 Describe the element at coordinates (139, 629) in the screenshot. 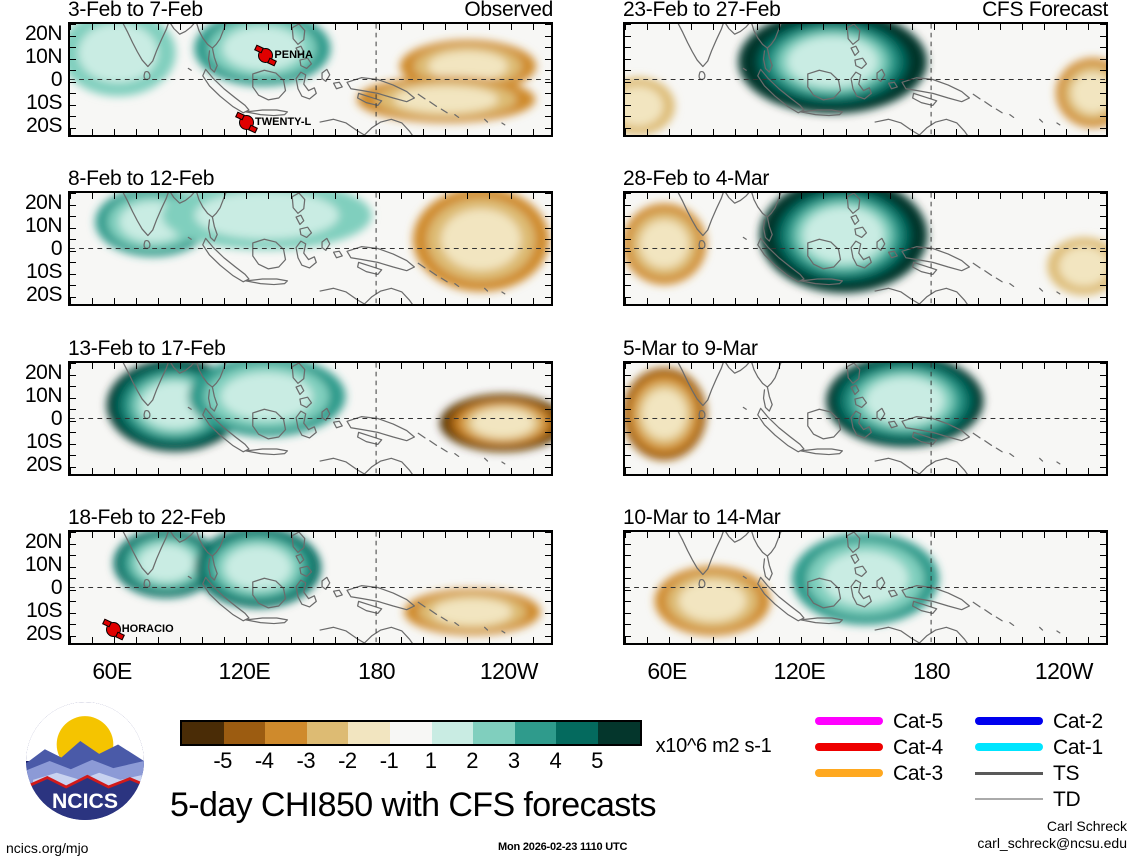

I see `storm-marker: HORACIO` at that location.